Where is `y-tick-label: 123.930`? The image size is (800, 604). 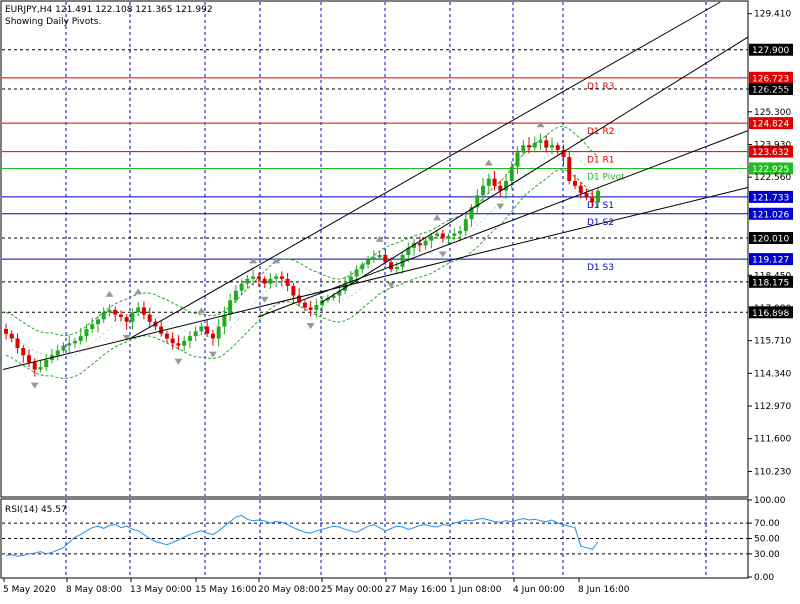
y-tick-label: 123.930 is located at coordinates (772, 145).